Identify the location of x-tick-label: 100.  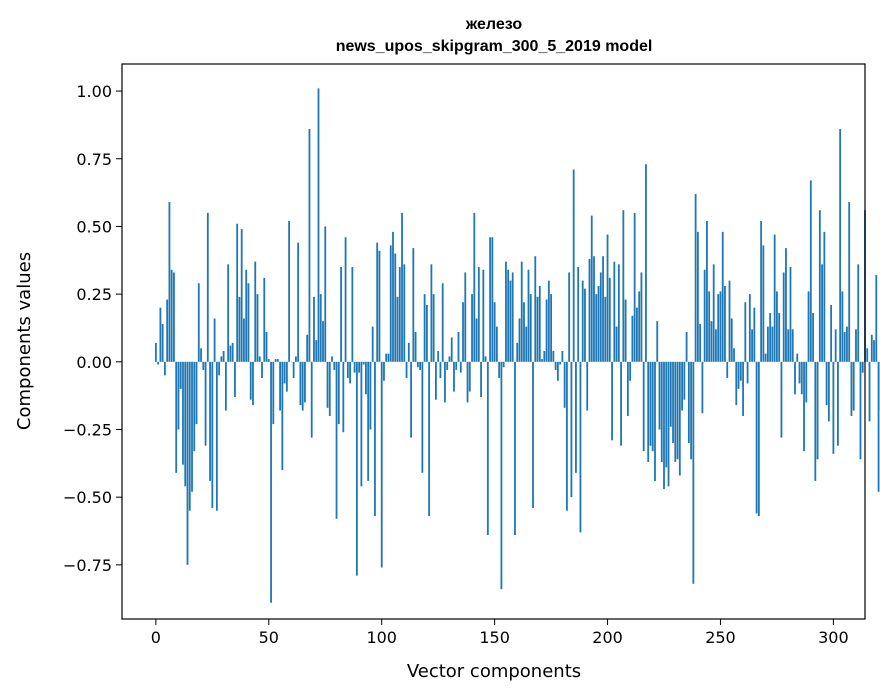
(381, 637).